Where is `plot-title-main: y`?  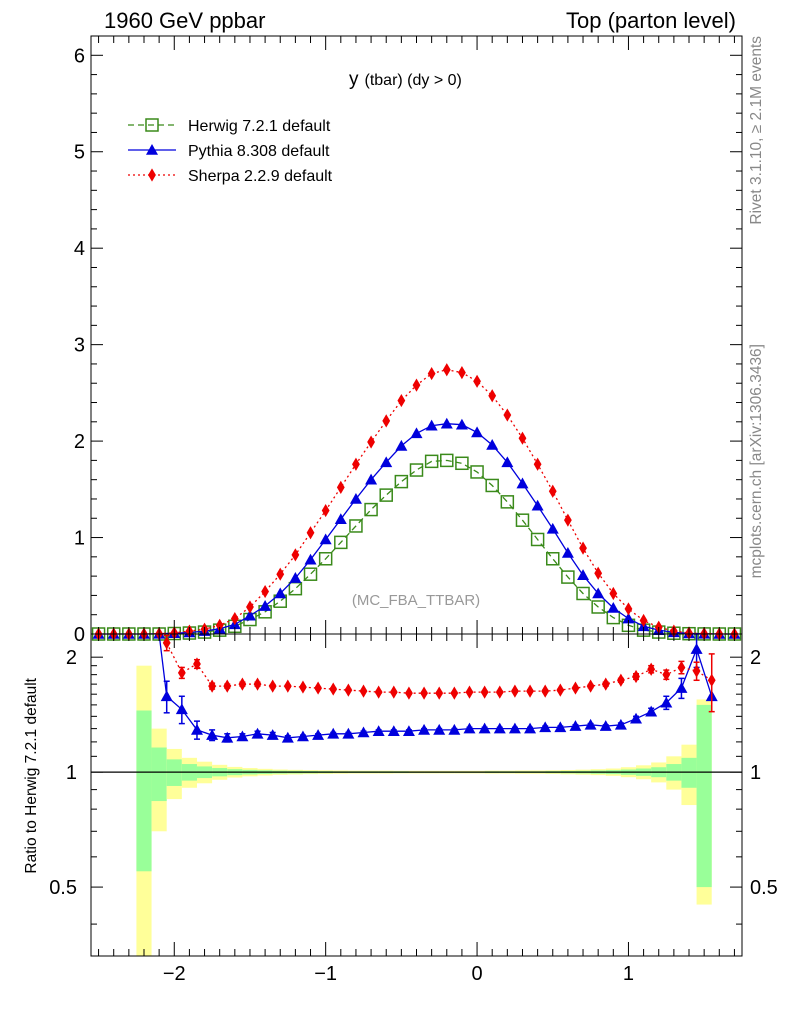 plot-title-main: y is located at coordinates (354, 79).